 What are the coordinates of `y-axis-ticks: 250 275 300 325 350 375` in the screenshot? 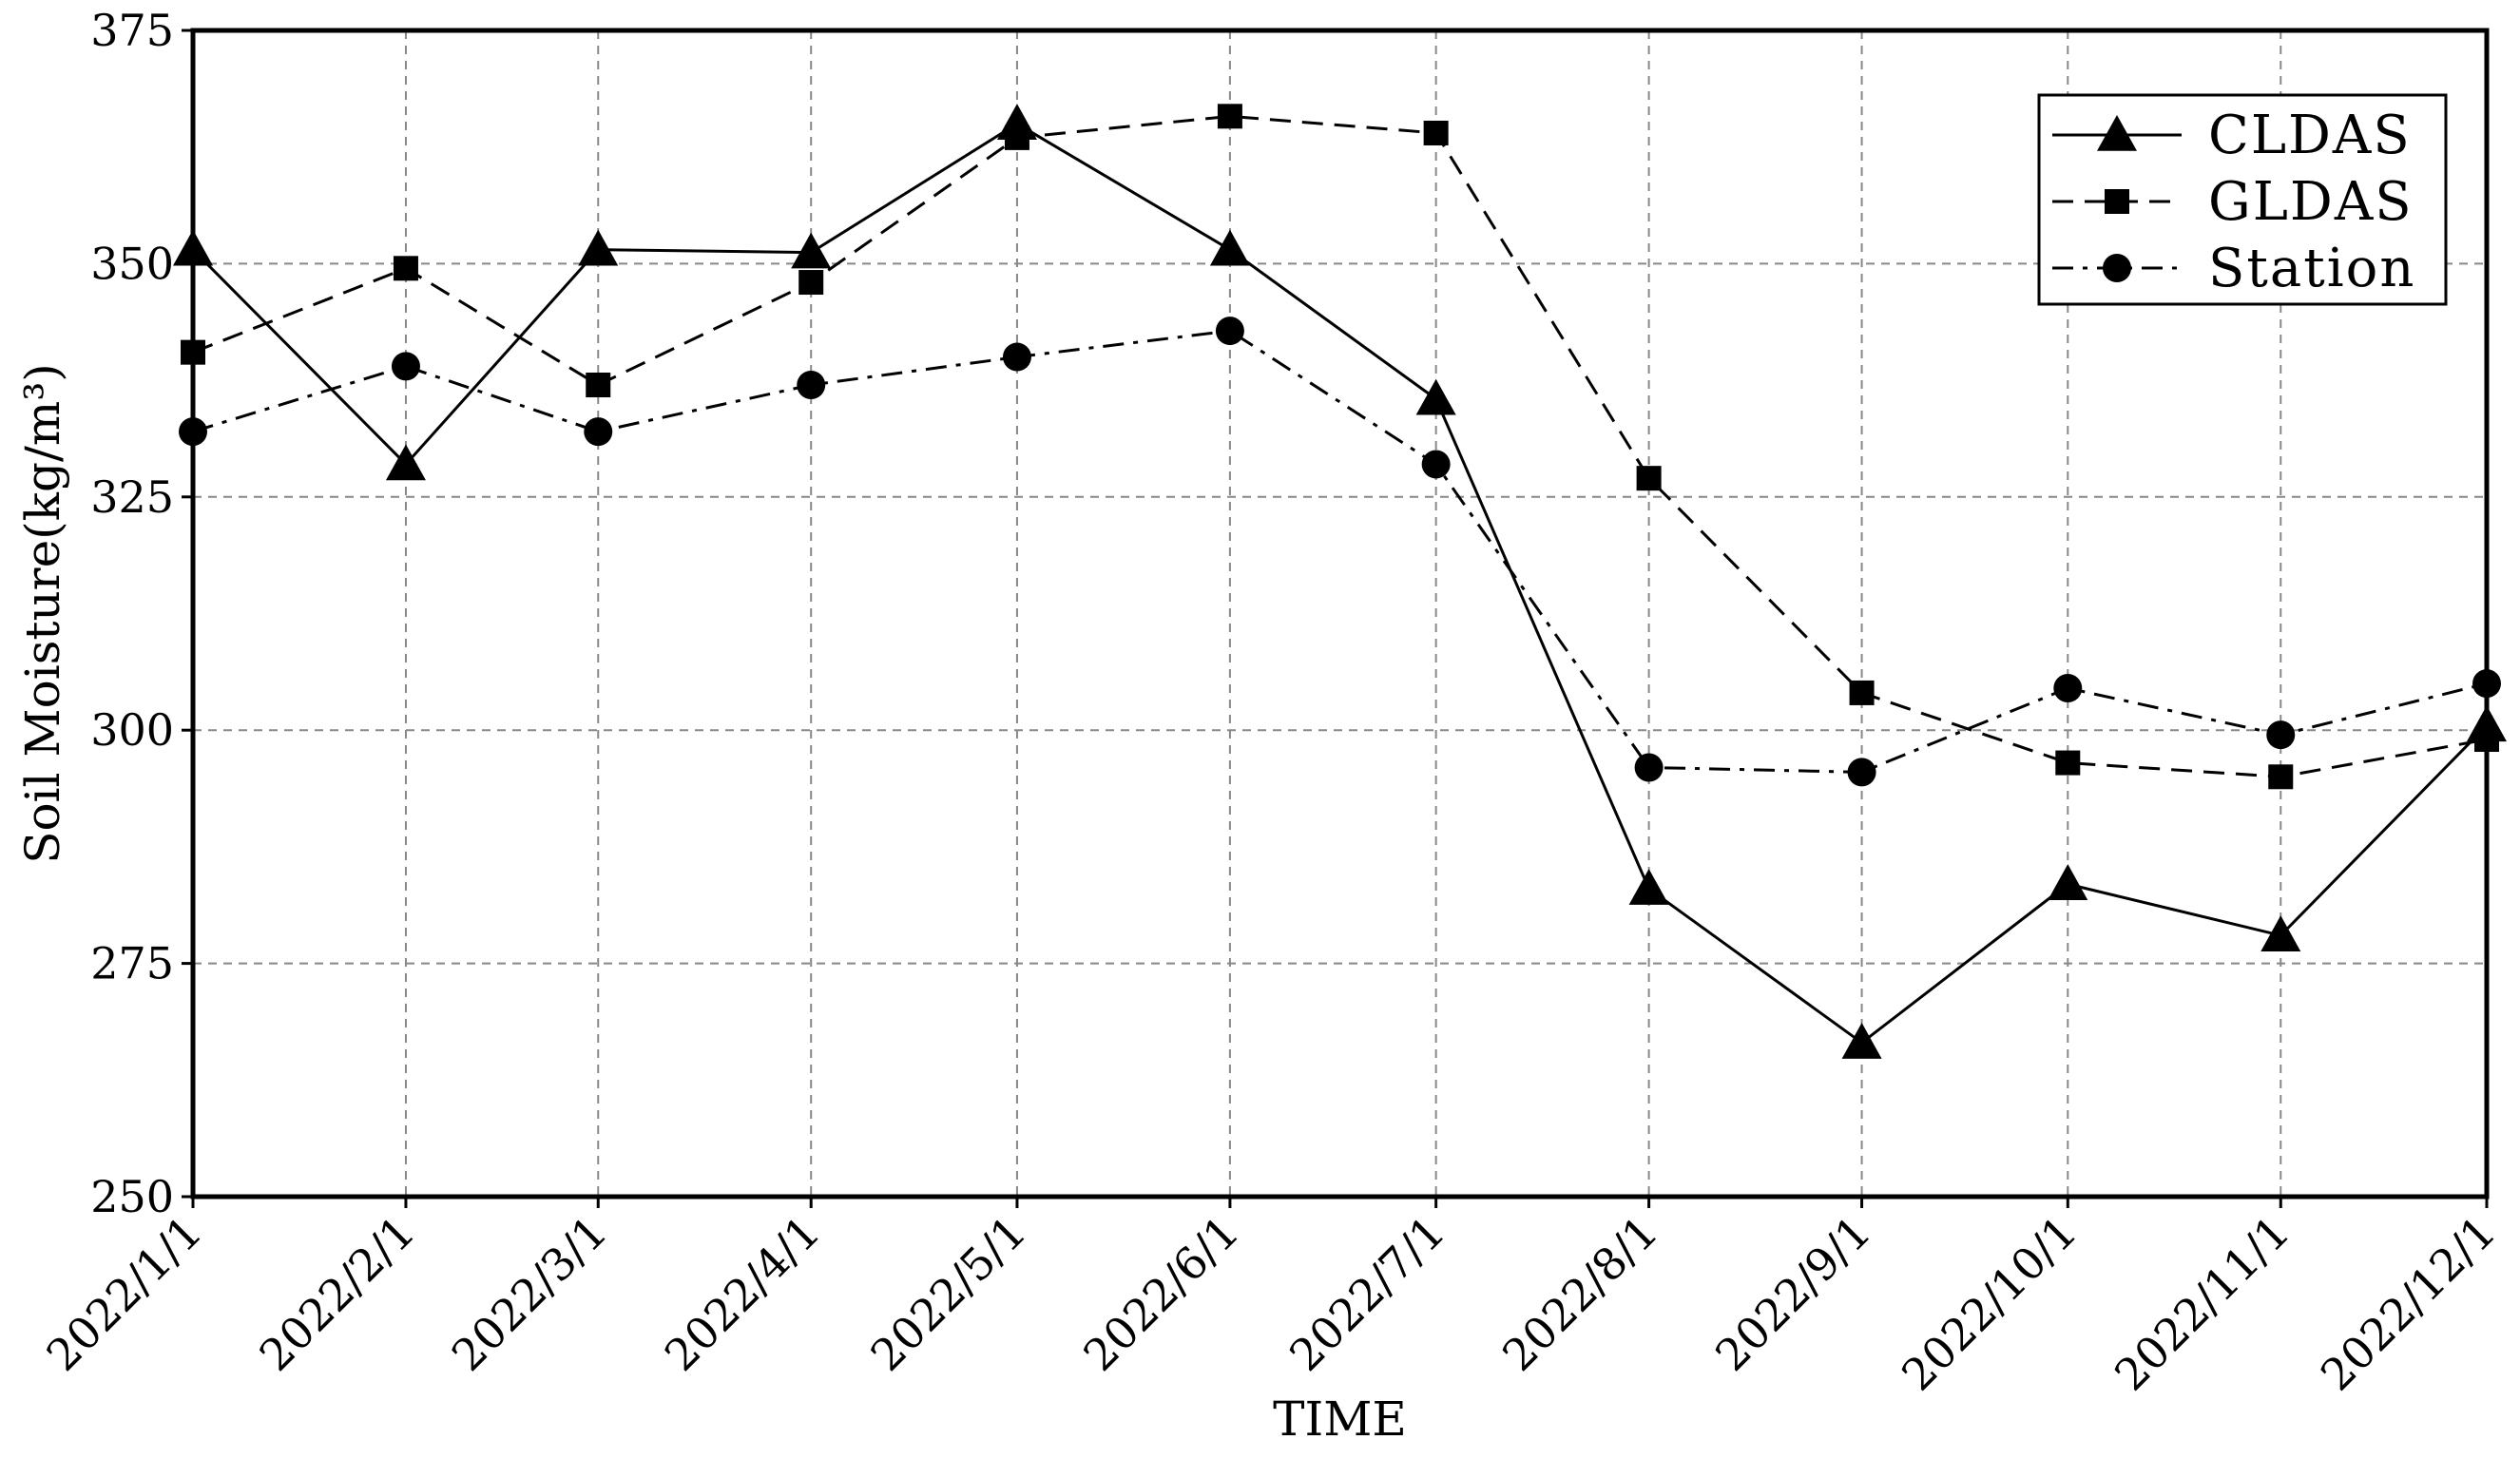 It's located at (141, 613).